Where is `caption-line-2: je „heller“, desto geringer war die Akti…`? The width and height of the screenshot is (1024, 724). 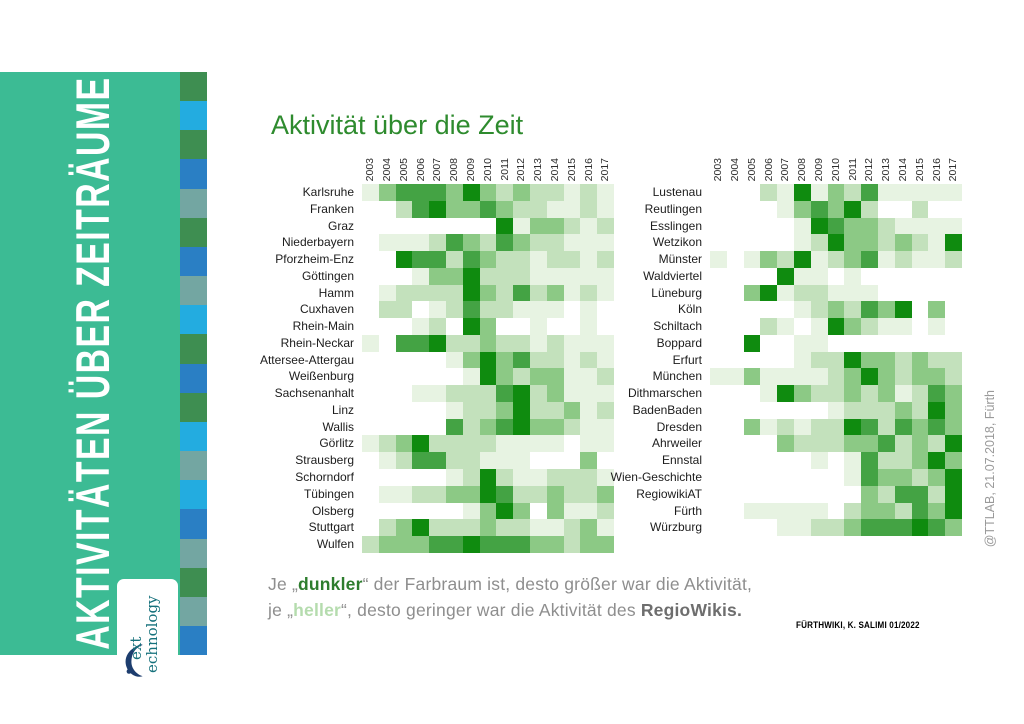 caption-line-2: je „heller“, desto geringer war die Akti… is located at coordinates (510, 610).